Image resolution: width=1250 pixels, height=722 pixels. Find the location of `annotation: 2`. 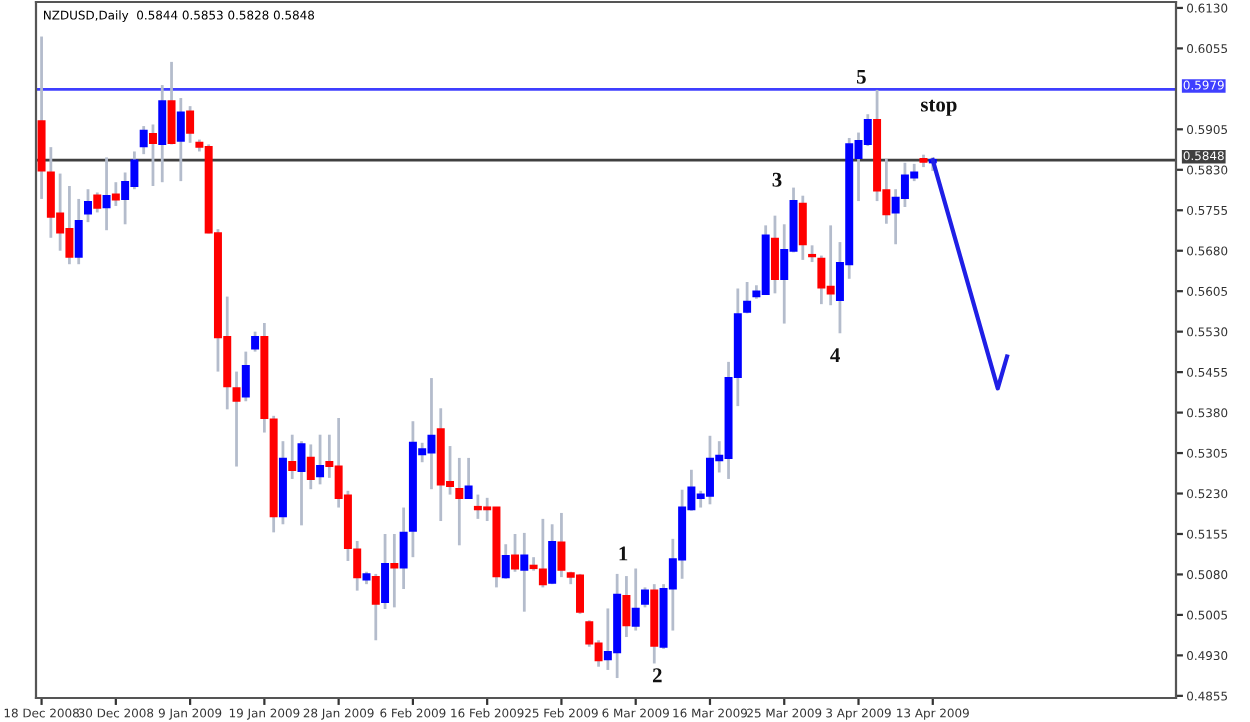

annotation: 2 is located at coordinates (657, 675).